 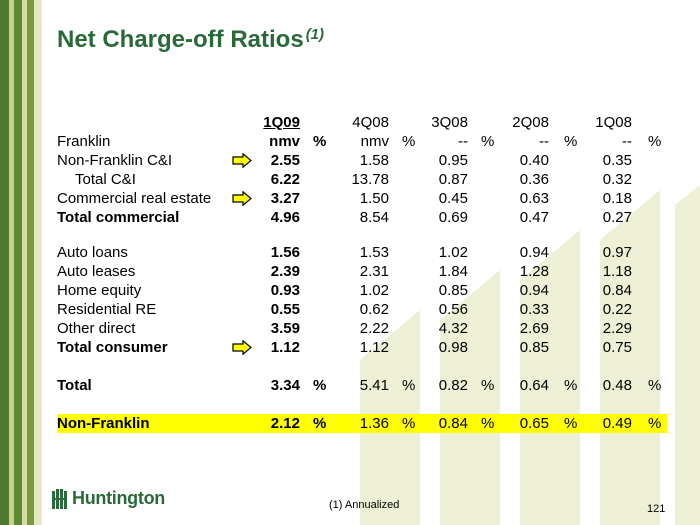 I want to click on row-label: Home equity, so click(x=99, y=290).